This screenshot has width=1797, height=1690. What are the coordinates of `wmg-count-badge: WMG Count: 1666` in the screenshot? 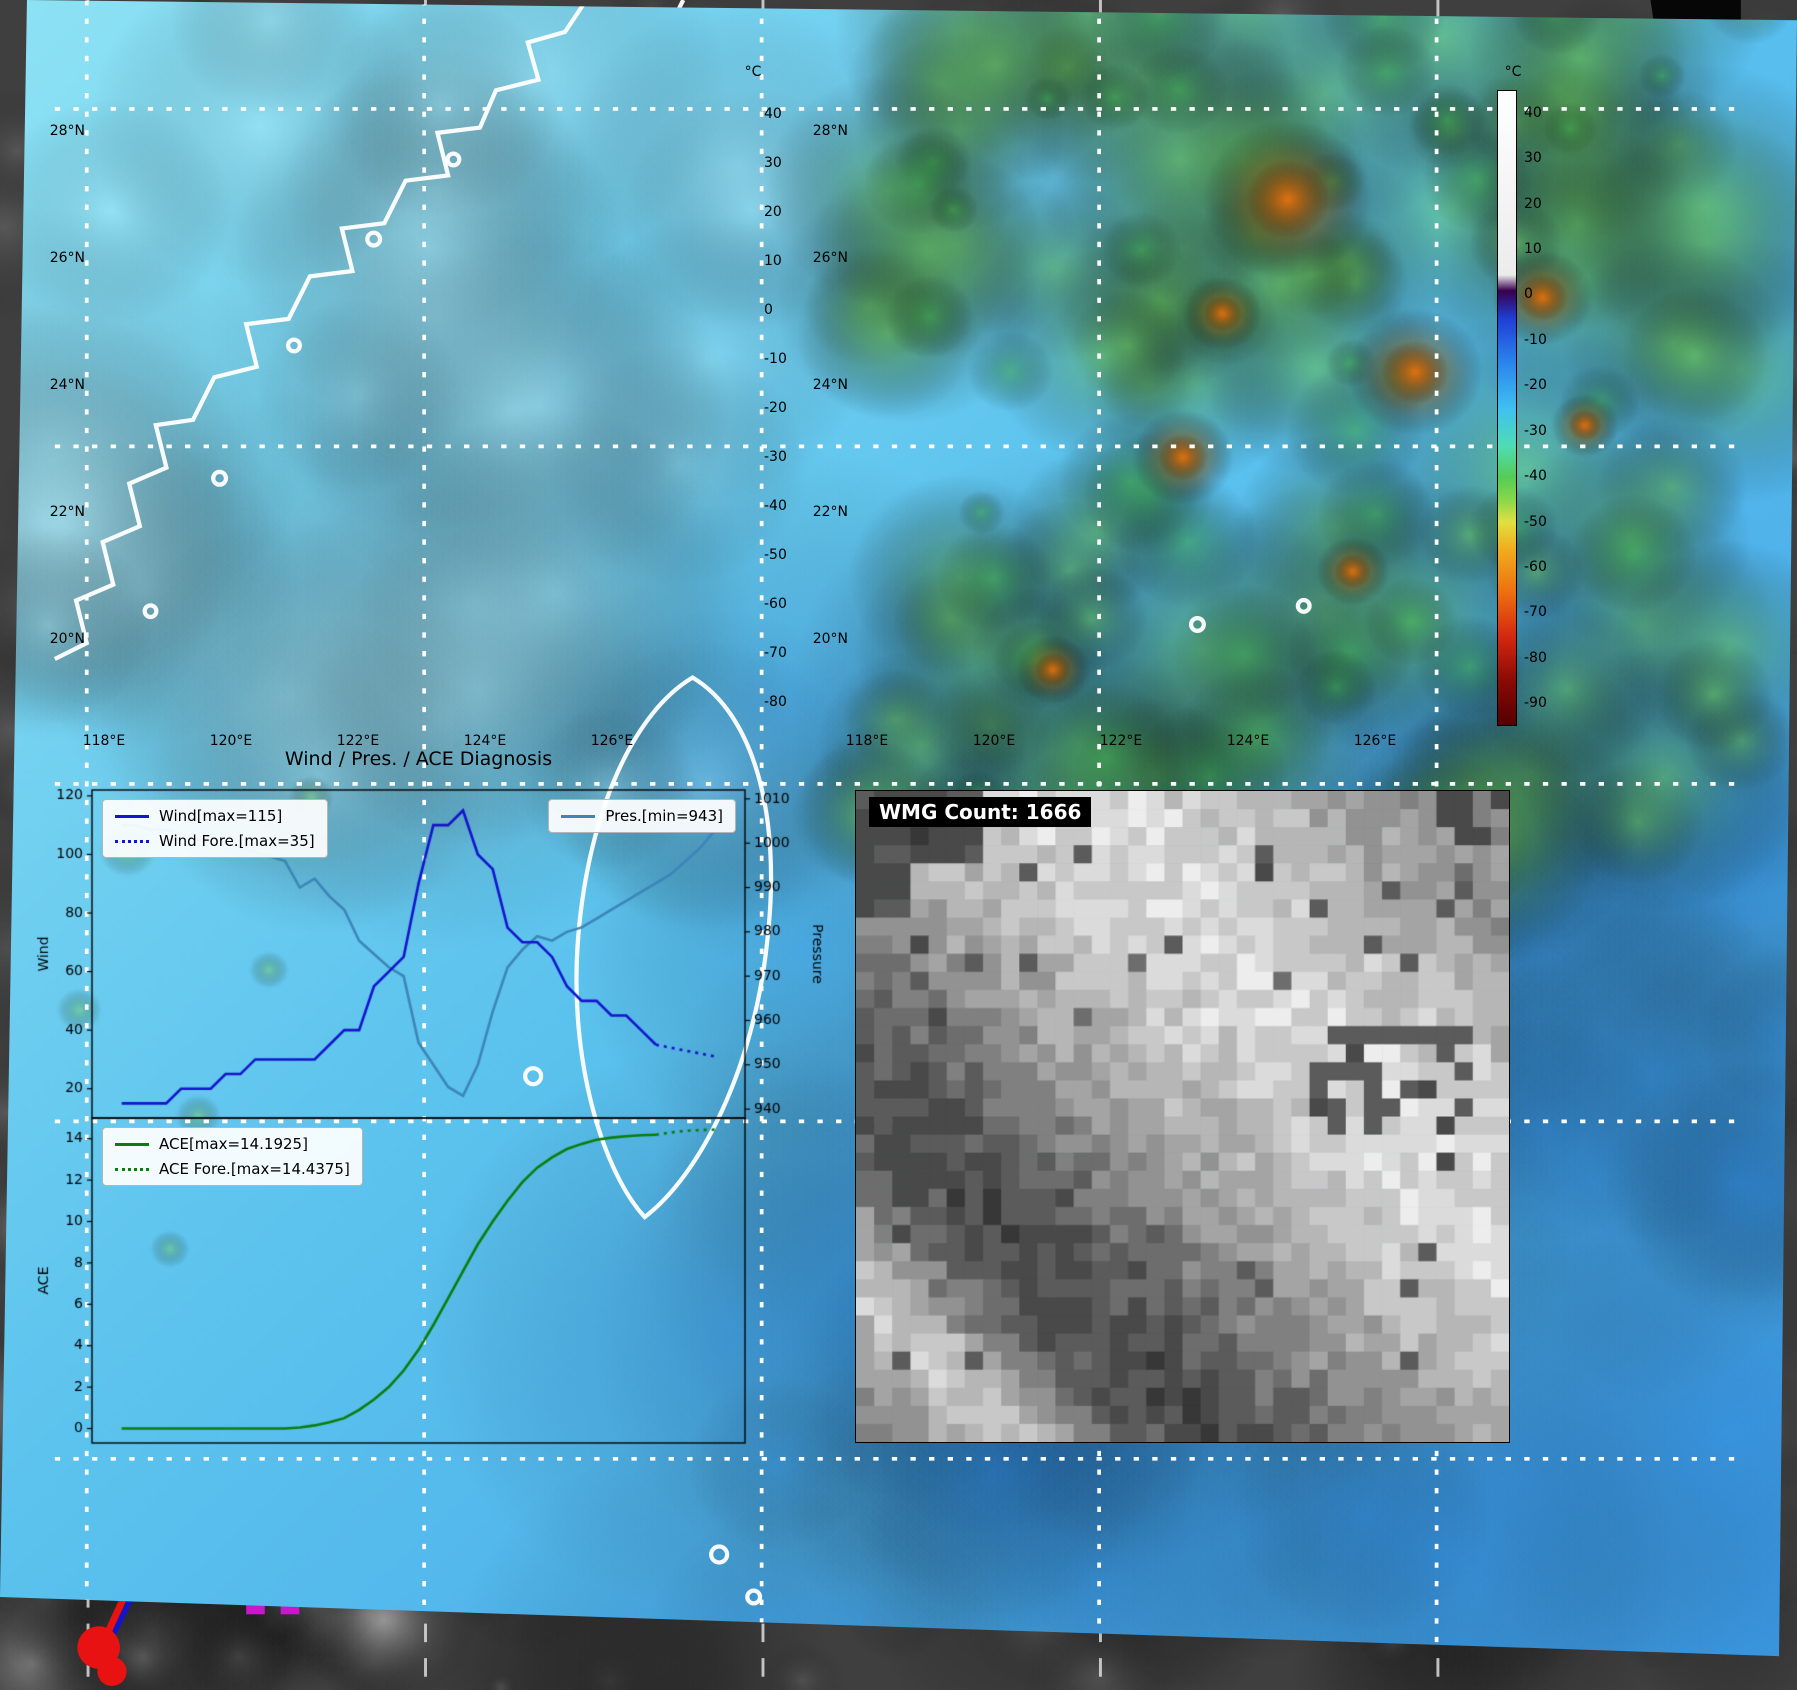 It's located at (980, 812).